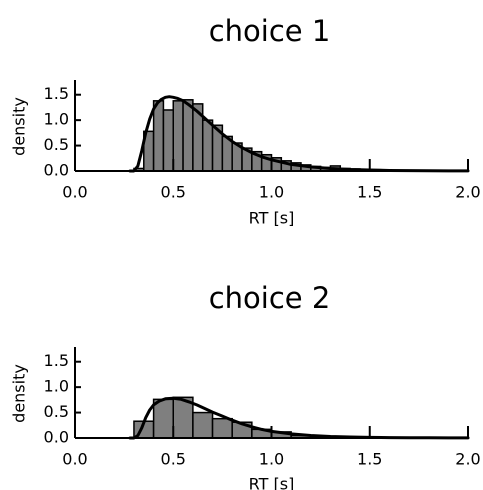 The height and width of the screenshot is (490, 483). I want to click on density-curve, so click(299, 134).